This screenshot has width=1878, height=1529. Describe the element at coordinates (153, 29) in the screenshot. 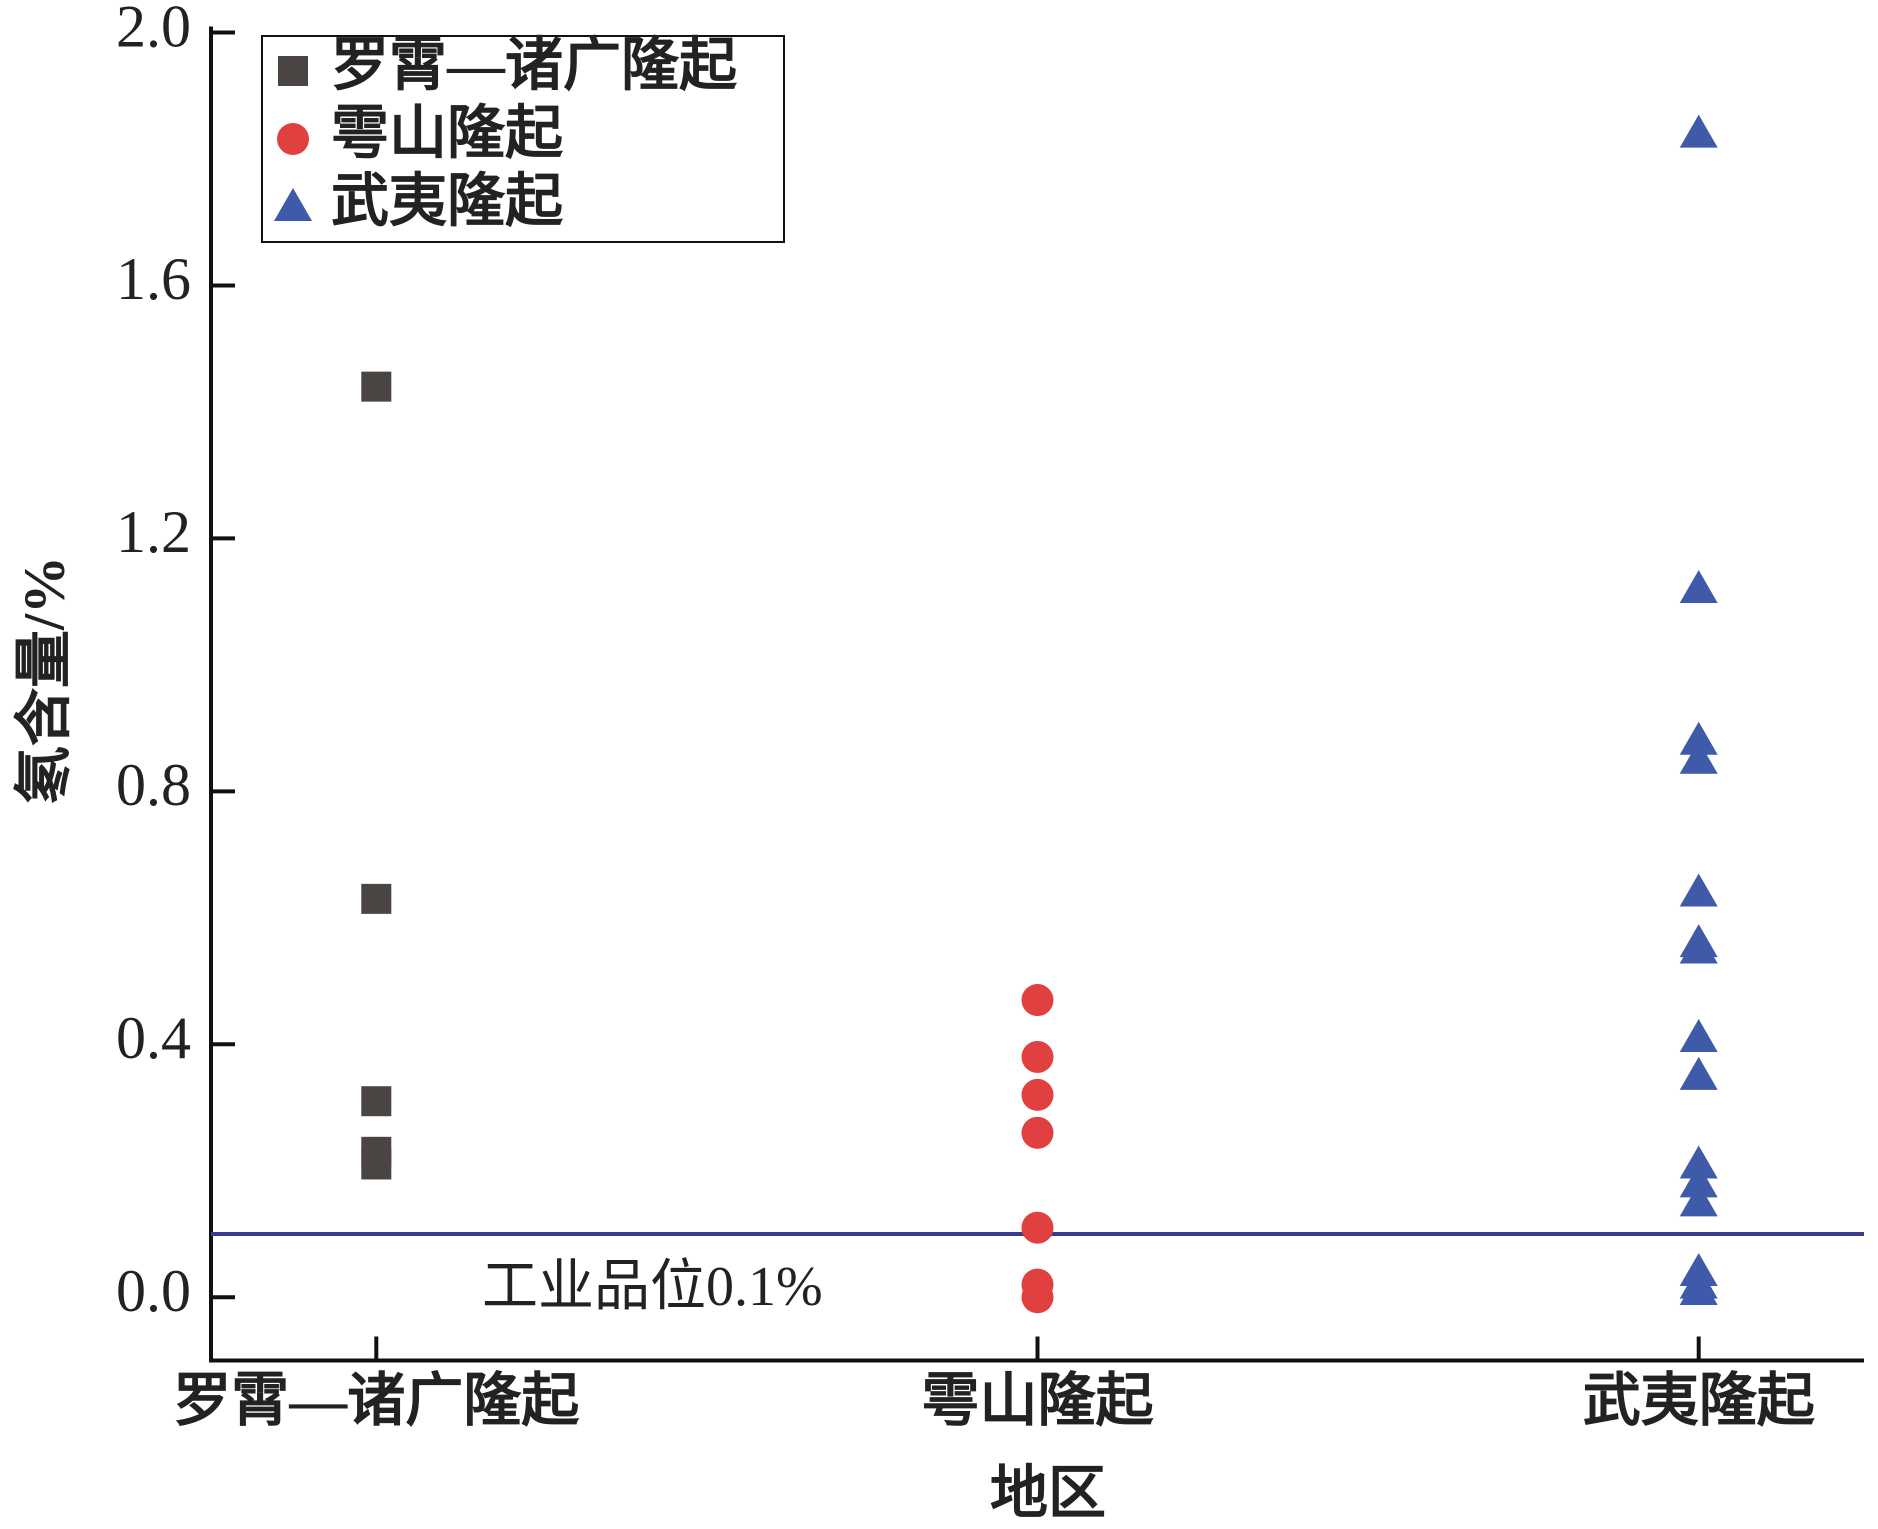

I see `y-tick-label: 2.0` at that location.